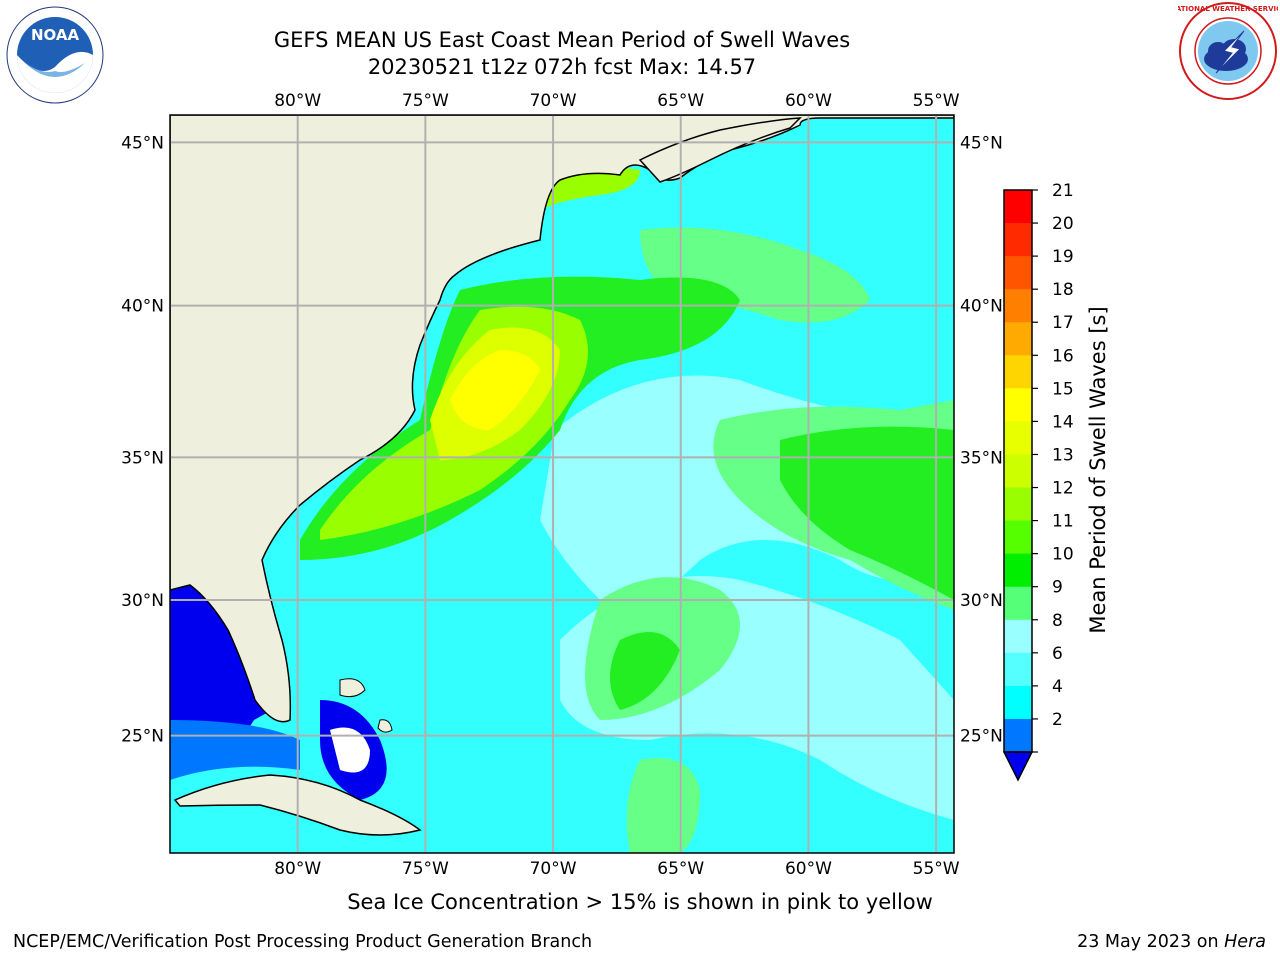 The height and width of the screenshot is (960, 1280). Describe the element at coordinates (1063, 455) in the screenshot. I see `colorbar-tick-label: 13` at that location.